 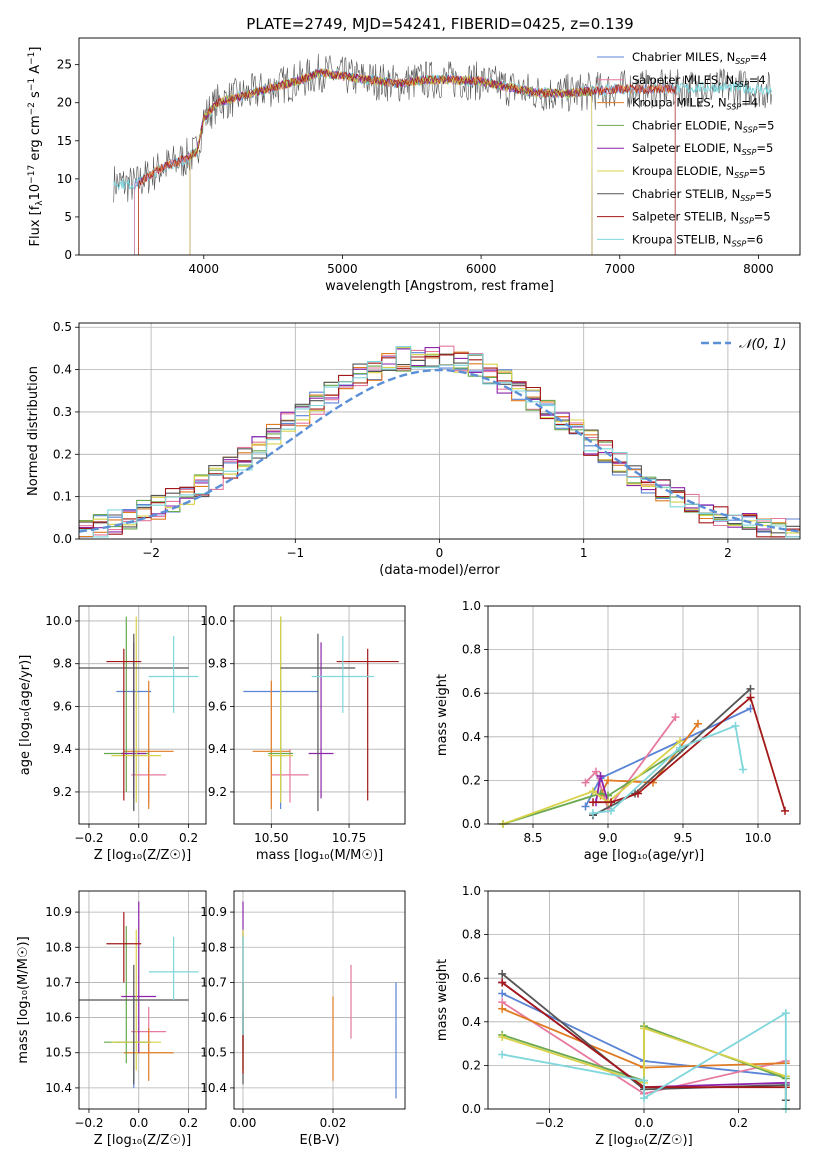 What do you see at coordinates (204, 269) in the screenshot?
I see `x-tick-label: 4000` at bounding box center [204, 269].